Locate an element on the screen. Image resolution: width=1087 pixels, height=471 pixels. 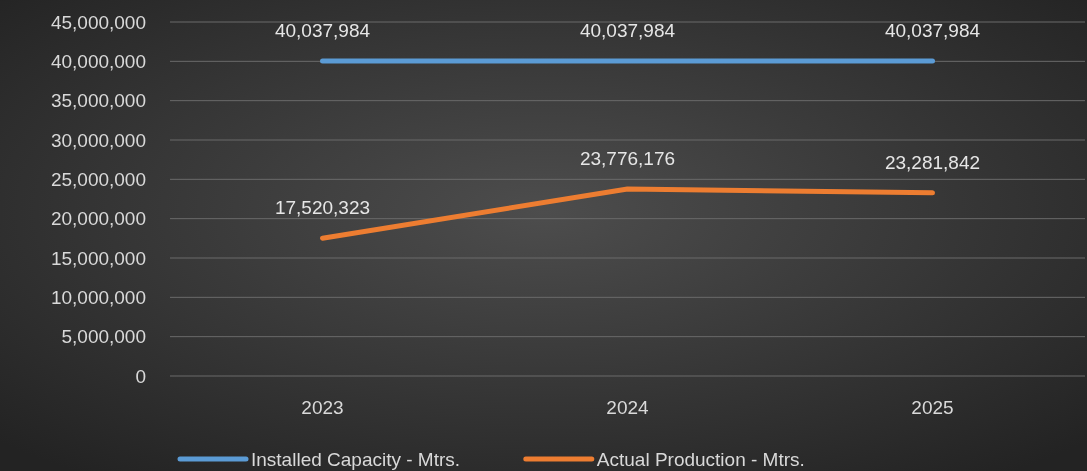
y-tick-label: 20,000,000 is located at coordinates (98, 219).